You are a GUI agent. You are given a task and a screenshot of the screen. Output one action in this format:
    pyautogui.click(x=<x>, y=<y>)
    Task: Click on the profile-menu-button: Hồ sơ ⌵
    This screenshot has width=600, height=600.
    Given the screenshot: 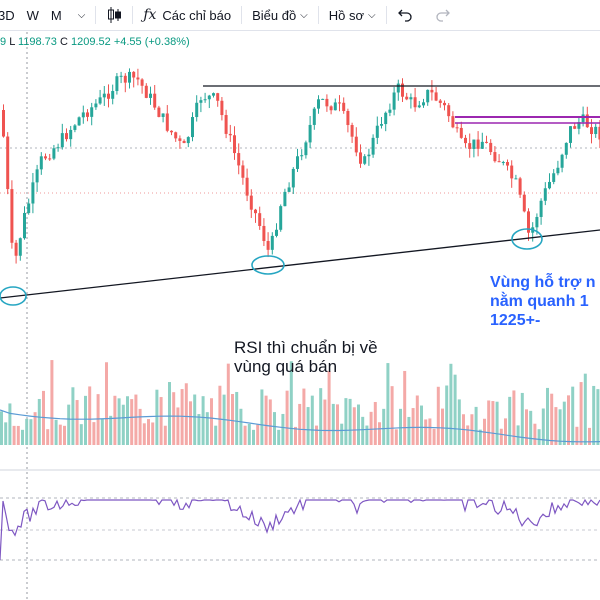 What is the action you would take?
    pyautogui.click(x=352, y=15)
    